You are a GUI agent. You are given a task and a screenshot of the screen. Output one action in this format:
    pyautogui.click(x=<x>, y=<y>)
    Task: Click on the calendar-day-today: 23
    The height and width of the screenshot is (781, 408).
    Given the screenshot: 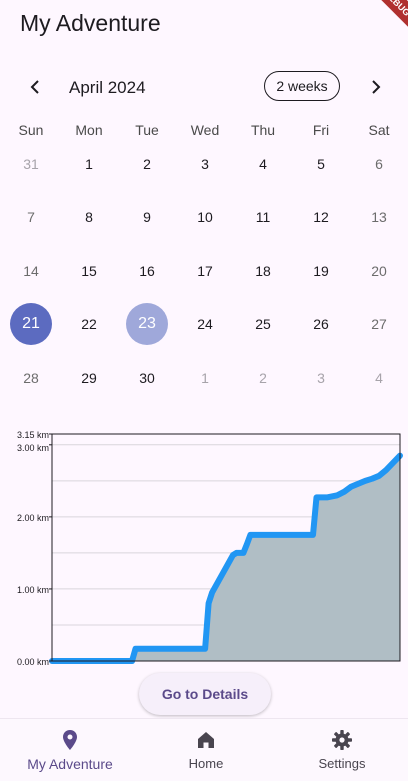 What is the action you would take?
    pyautogui.click(x=147, y=324)
    